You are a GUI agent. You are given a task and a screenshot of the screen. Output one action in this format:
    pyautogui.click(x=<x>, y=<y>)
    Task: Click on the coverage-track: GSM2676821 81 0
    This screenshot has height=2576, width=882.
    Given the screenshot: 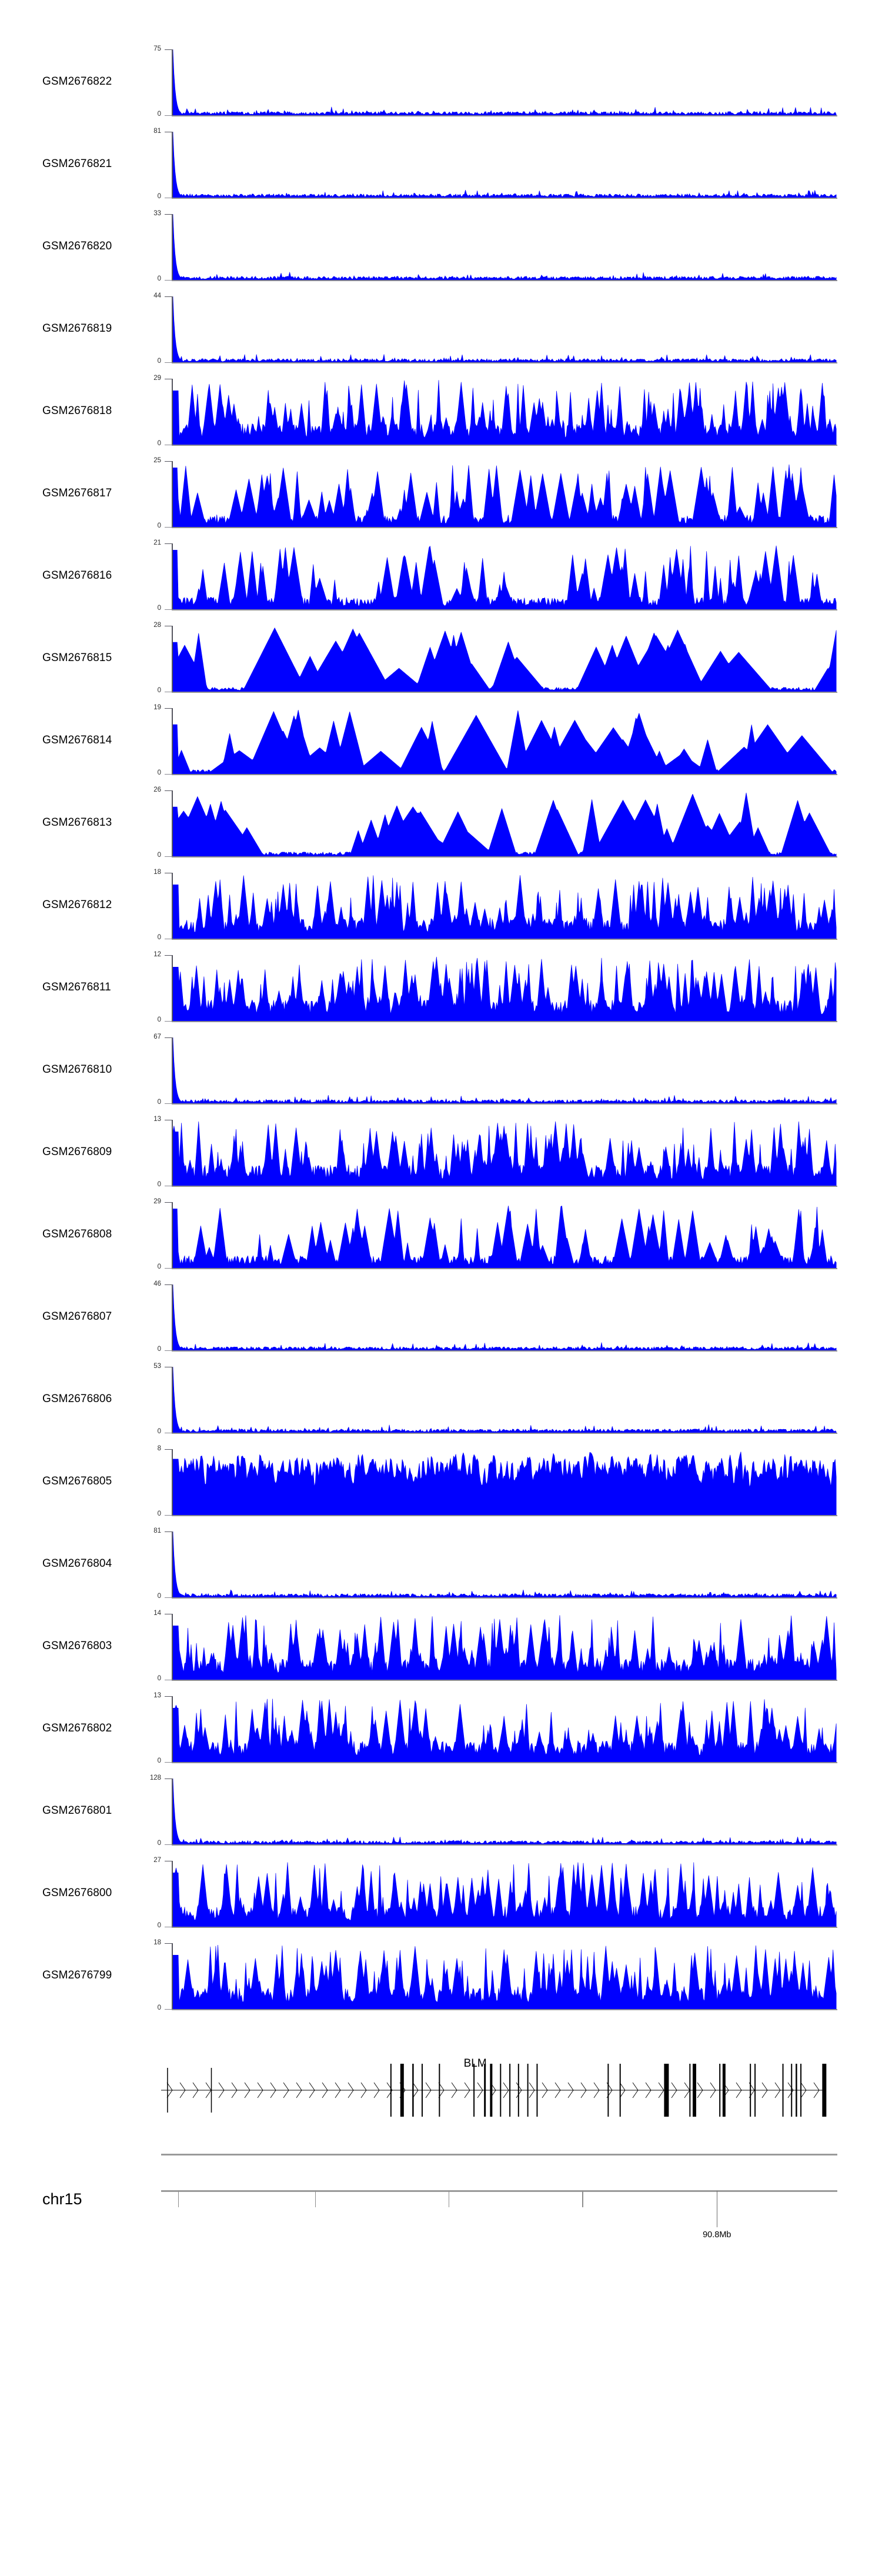 What is the action you would take?
    pyautogui.click(x=441, y=171)
    